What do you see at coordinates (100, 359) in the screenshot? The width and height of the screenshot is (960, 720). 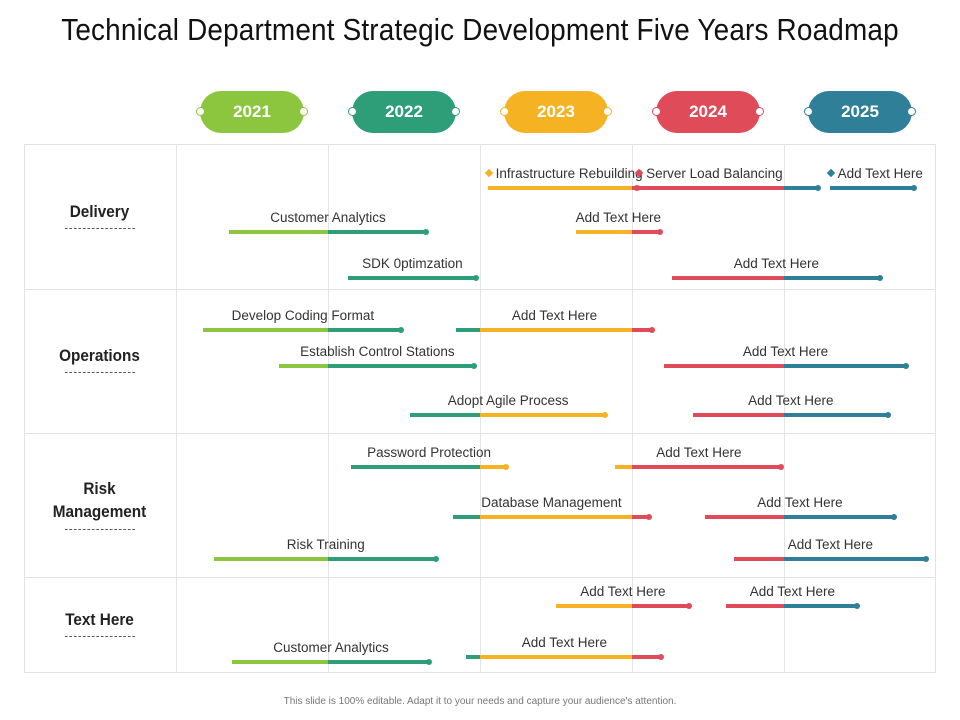 I see `row-label-operations: Operations` at bounding box center [100, 359].